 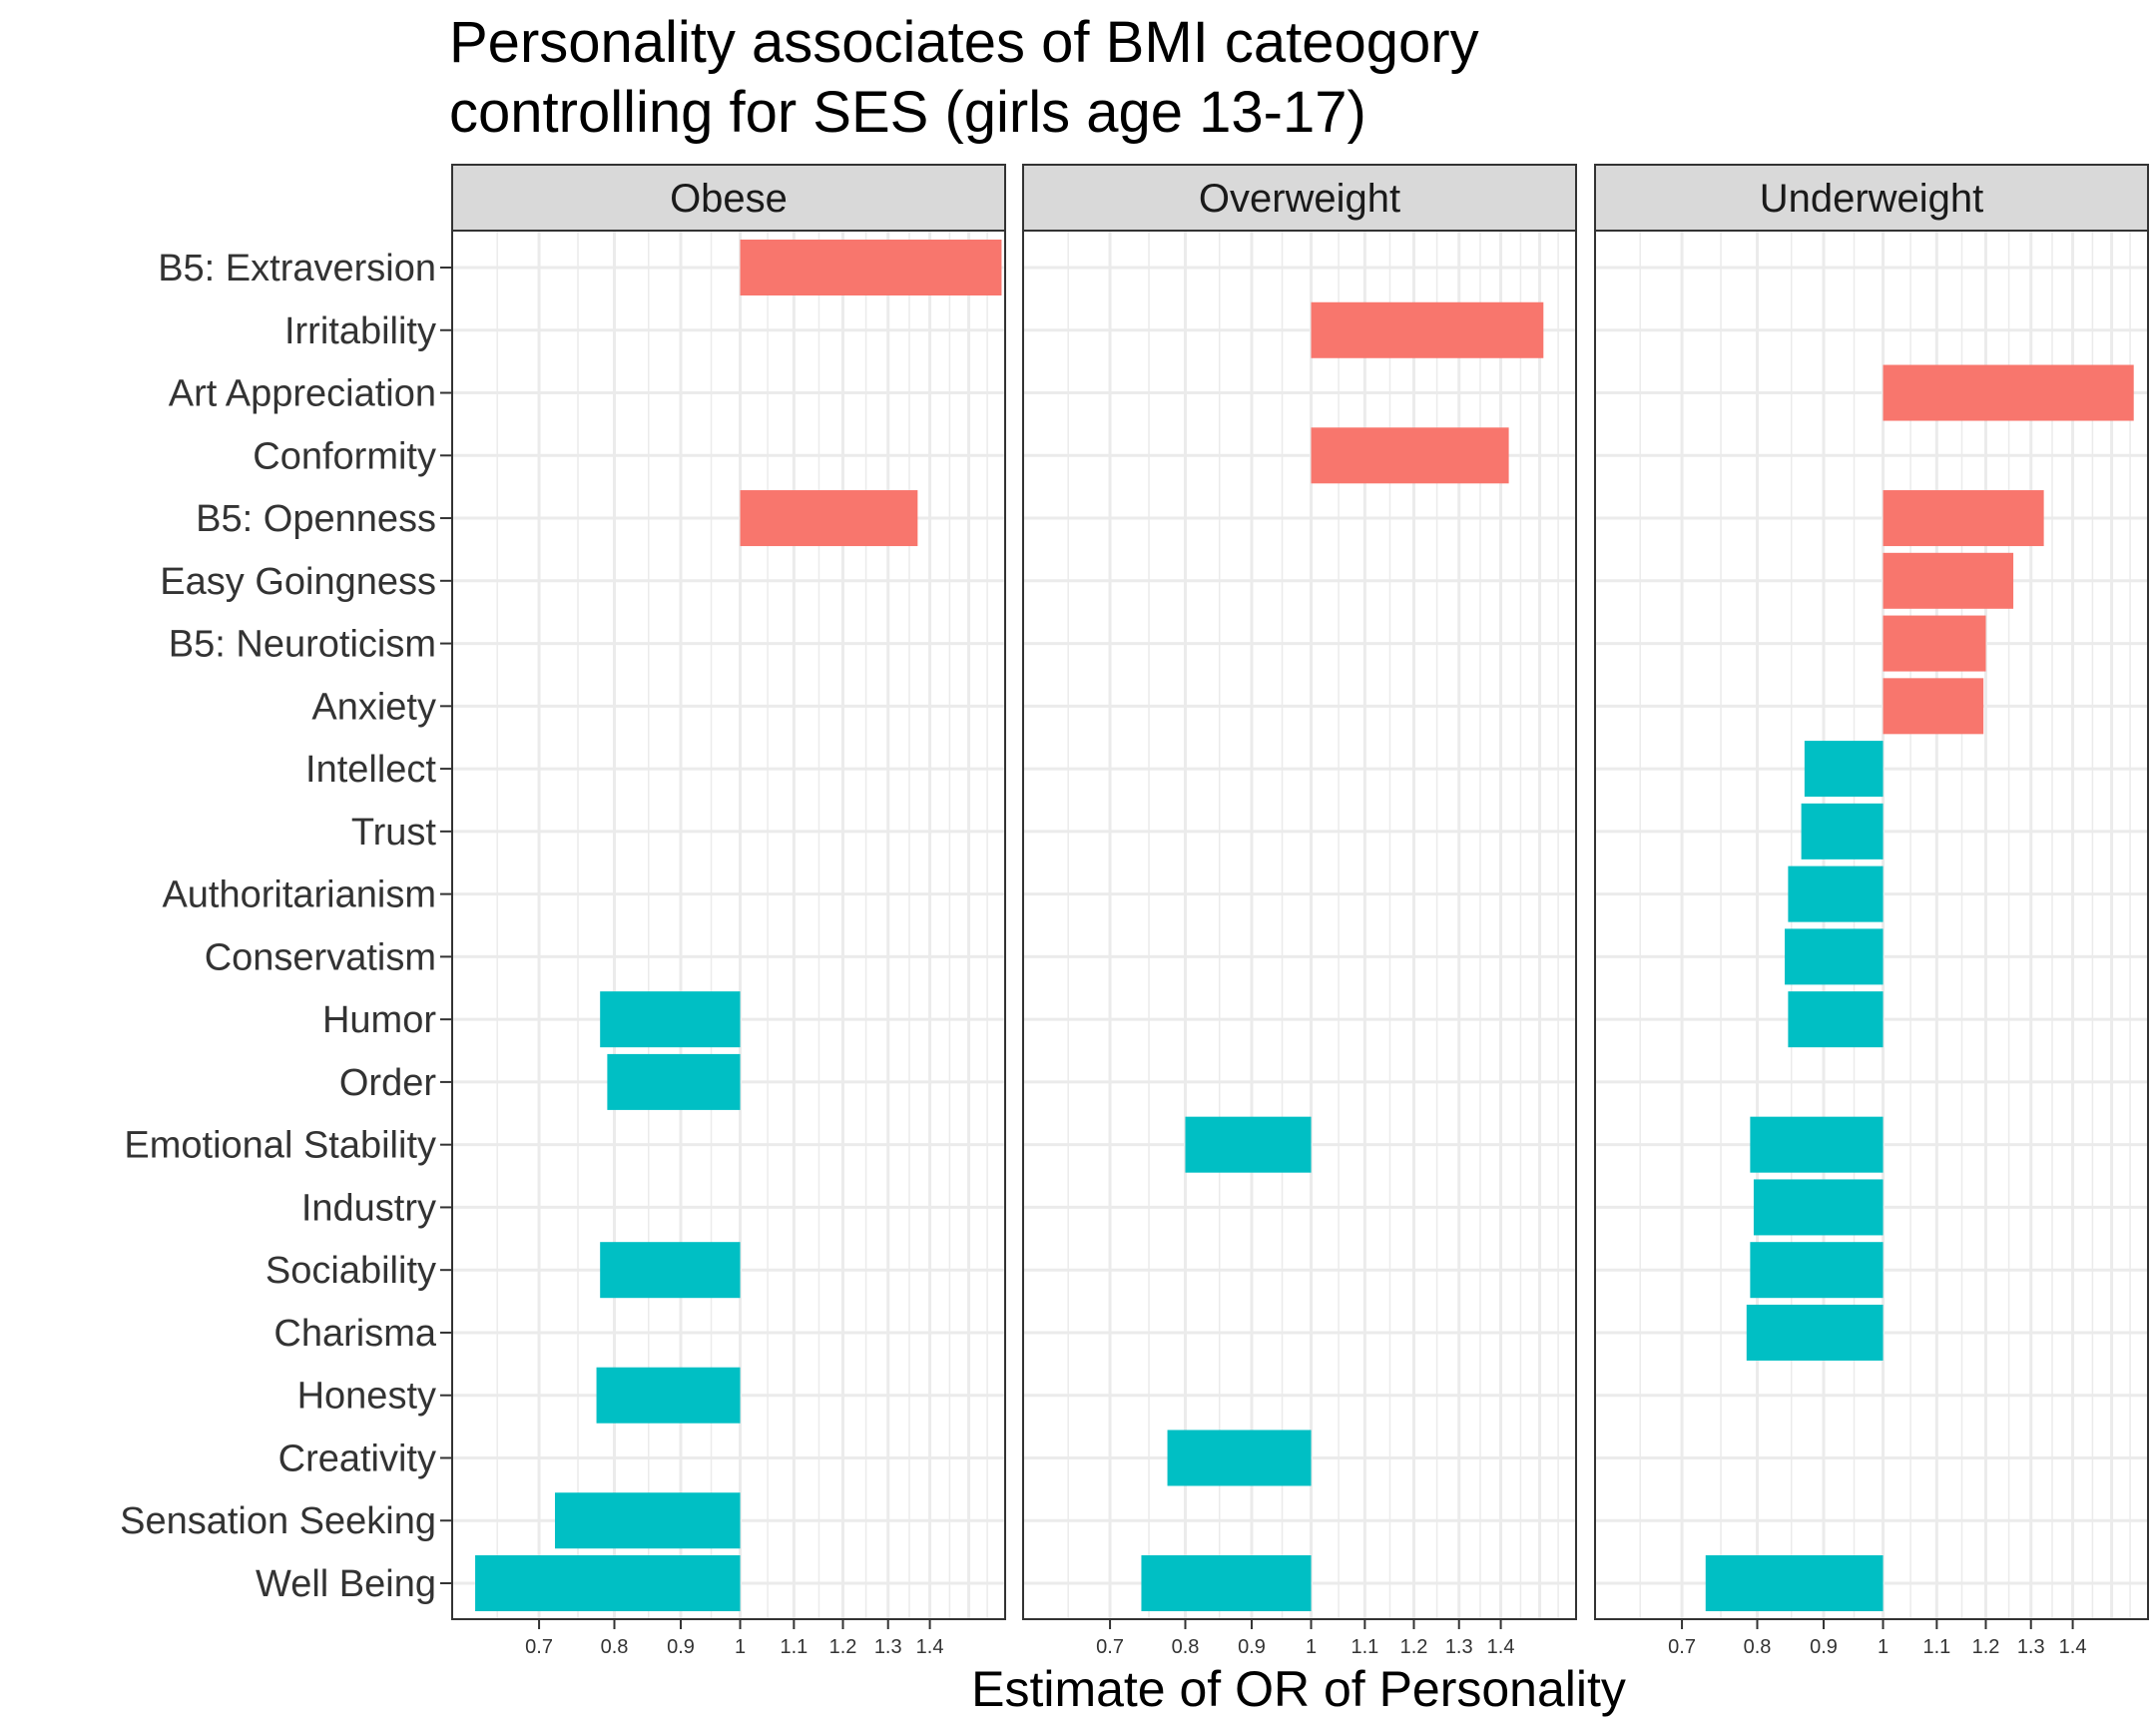 I want to click on y-tick-label: Anxiety, so click(x=373, y=707).